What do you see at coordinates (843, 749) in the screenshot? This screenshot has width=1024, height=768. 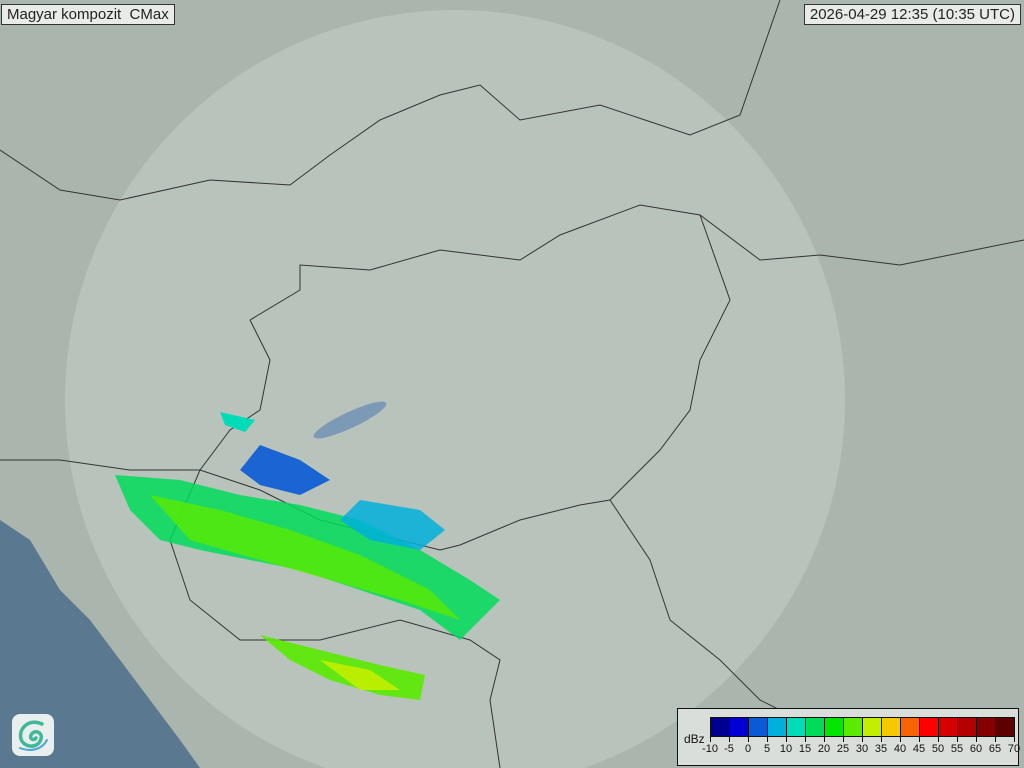 I see `legend-tick-label: 25` at bounding box center [843, 749].